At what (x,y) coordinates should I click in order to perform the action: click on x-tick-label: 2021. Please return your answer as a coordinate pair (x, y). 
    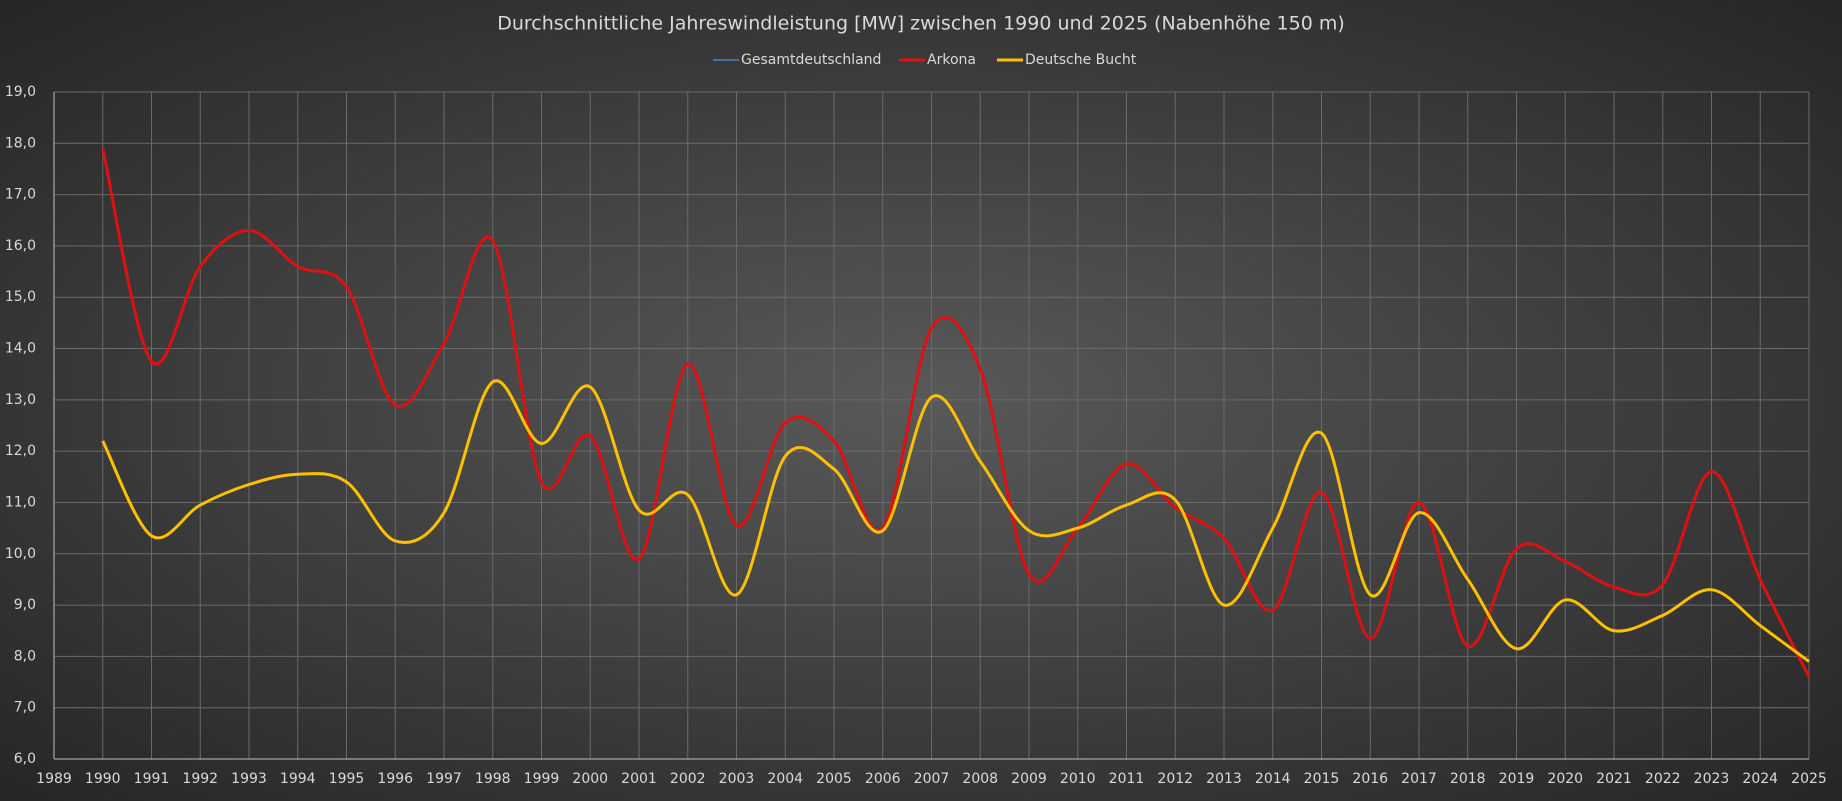
    Looking at the image, I should click on (1614, 779).